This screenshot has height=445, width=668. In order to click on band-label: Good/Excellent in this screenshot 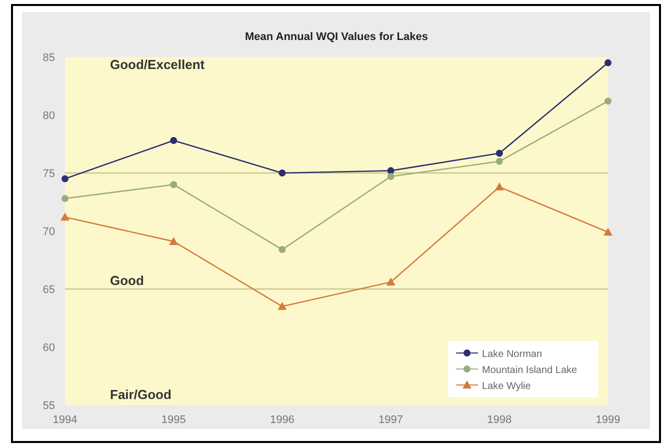, I will do `click(158, 64)`.